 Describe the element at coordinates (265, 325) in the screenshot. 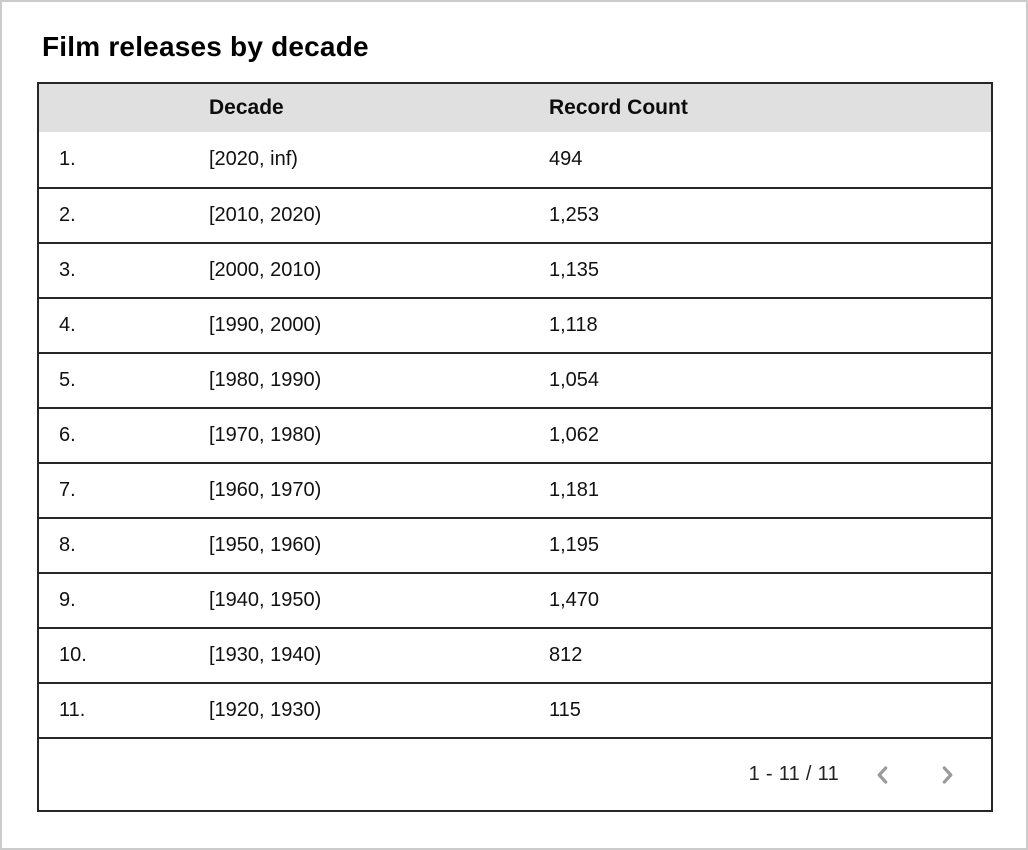

I see `row-decade-cell: [1990, 2000)` at that location.